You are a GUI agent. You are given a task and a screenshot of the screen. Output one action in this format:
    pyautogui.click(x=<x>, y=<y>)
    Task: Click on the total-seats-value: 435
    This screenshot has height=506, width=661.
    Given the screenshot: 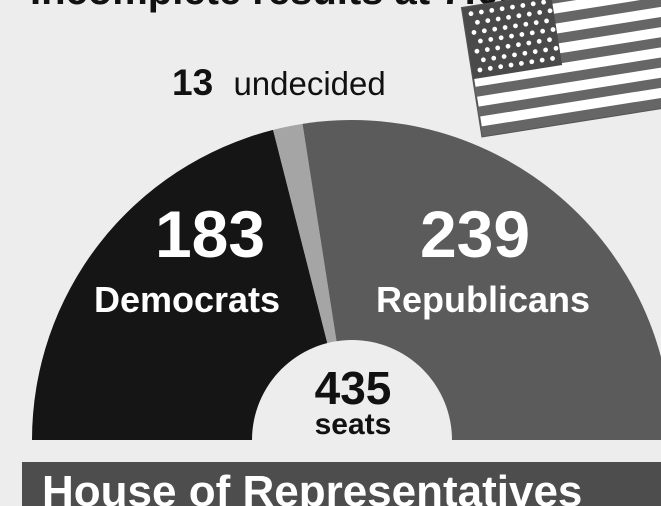 What is the action you would take?
    pyautogui.click(x=353, y=388)
    